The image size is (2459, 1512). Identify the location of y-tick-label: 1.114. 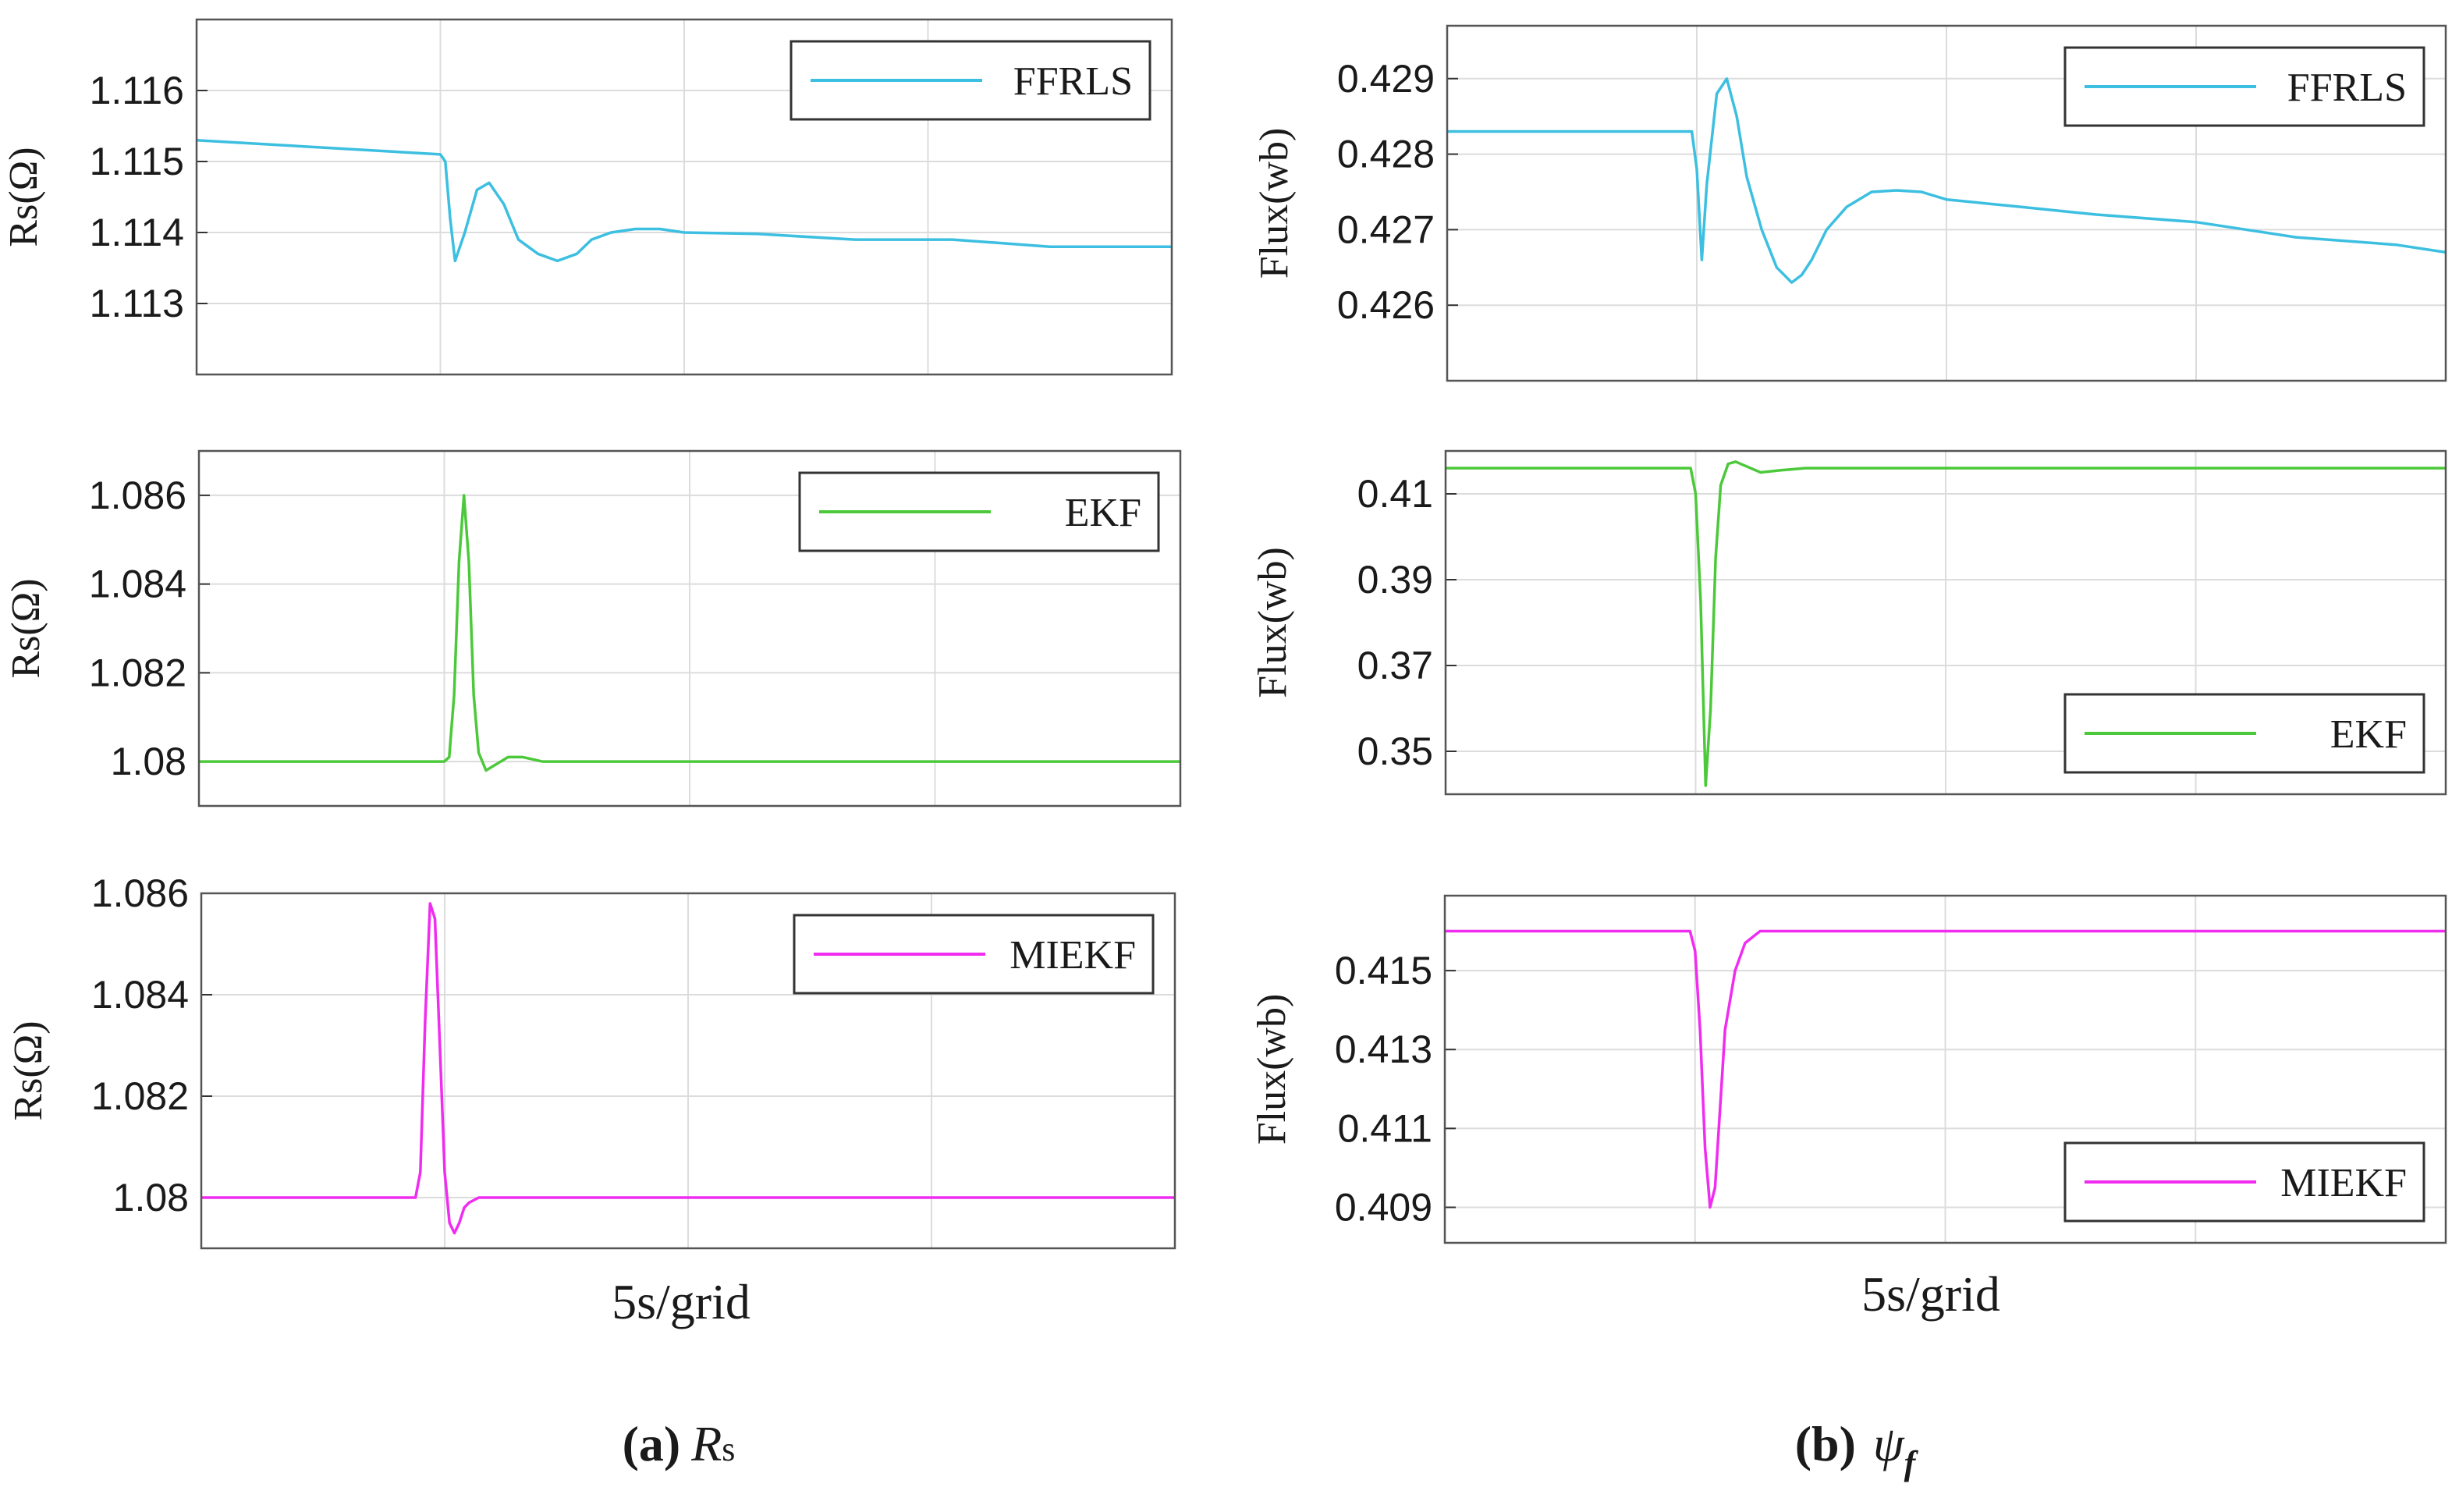
(137, 233).